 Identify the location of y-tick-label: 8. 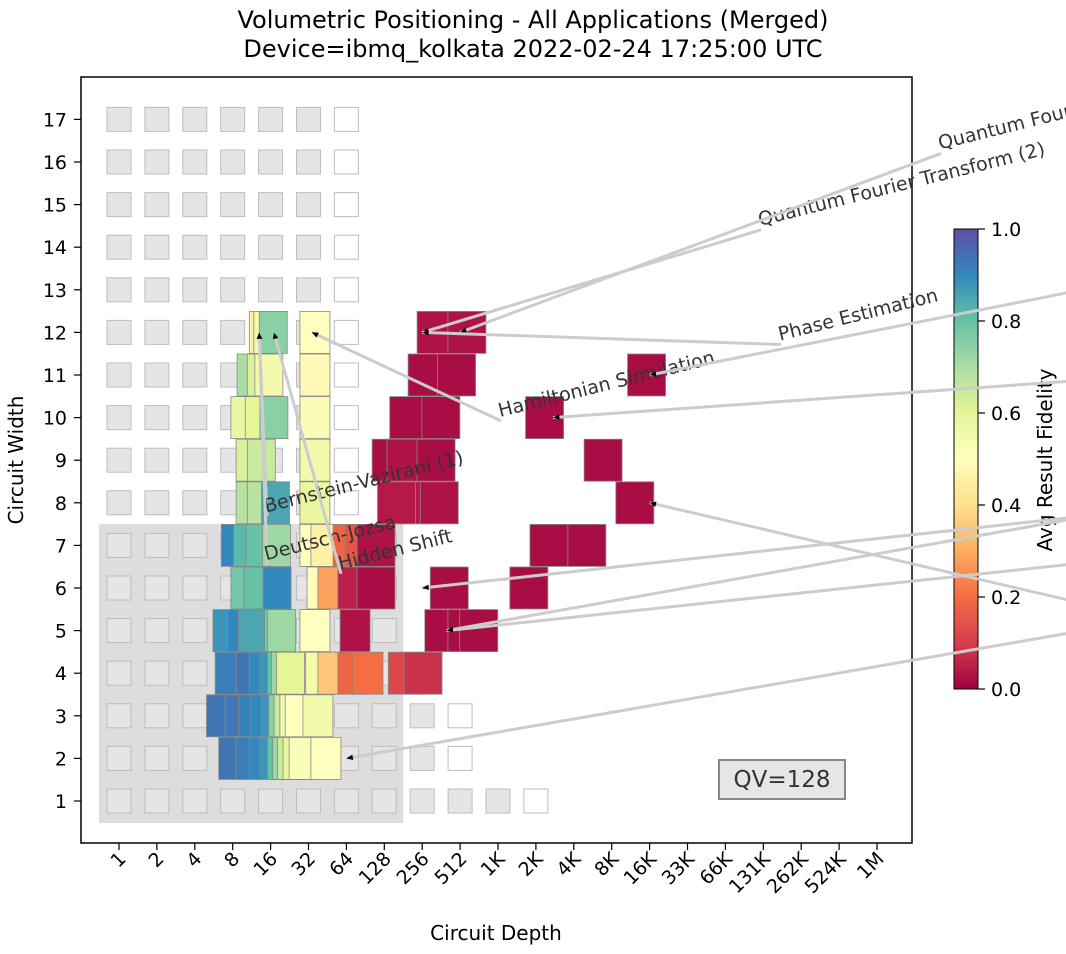
(61, 504).